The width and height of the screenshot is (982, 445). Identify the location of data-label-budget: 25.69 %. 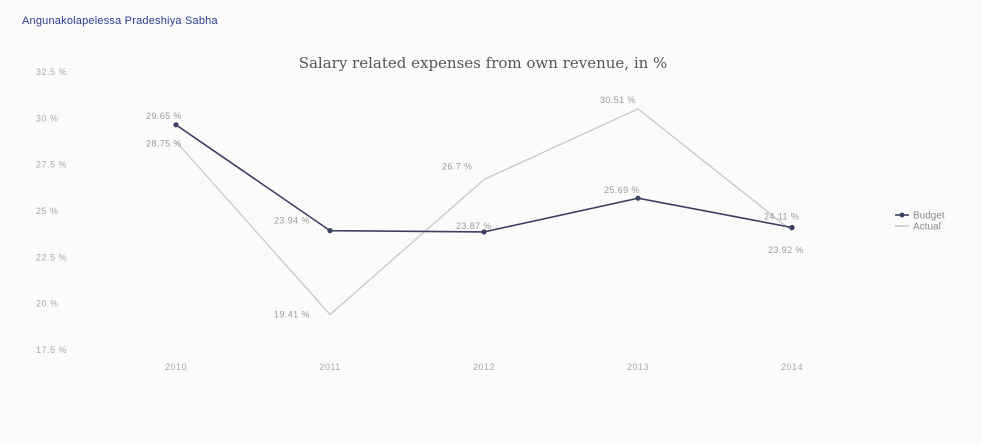
(622, 190).